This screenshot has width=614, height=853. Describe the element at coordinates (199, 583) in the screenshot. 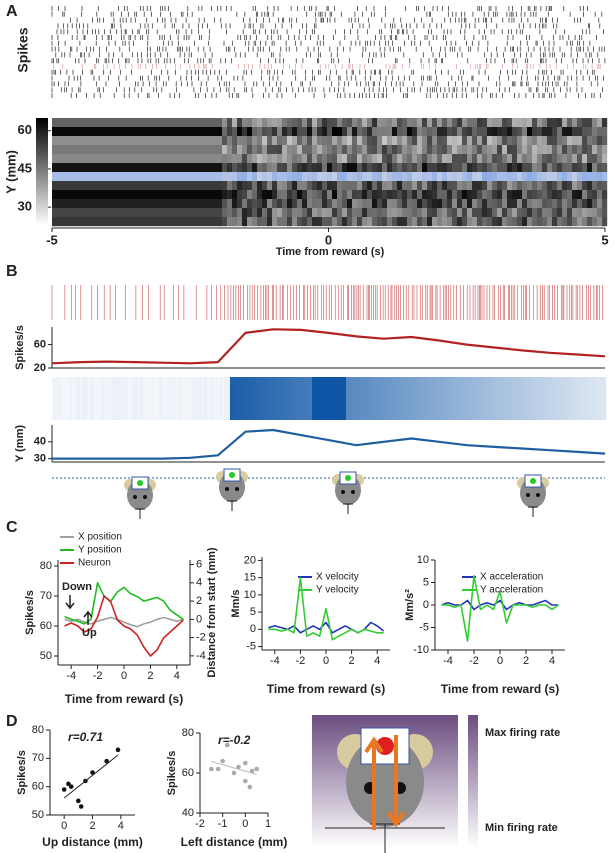

I see `y2-tick-label: 4` at that location.